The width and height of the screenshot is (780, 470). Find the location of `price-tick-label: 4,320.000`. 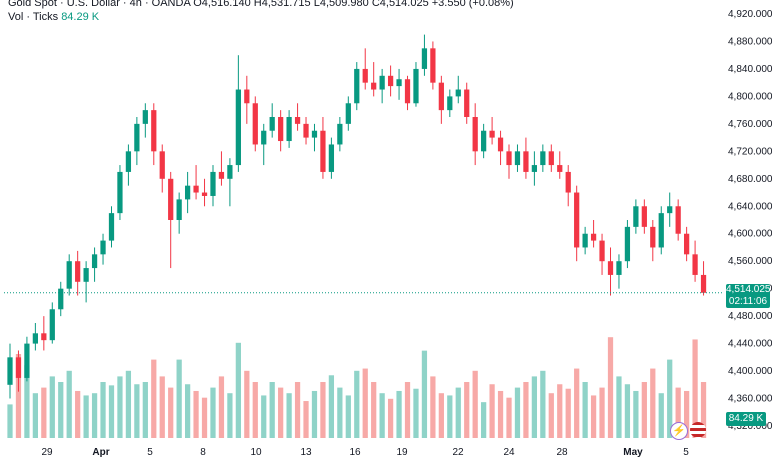

price-tick-label: 4,320.000 is located at coordinates (750, 426).